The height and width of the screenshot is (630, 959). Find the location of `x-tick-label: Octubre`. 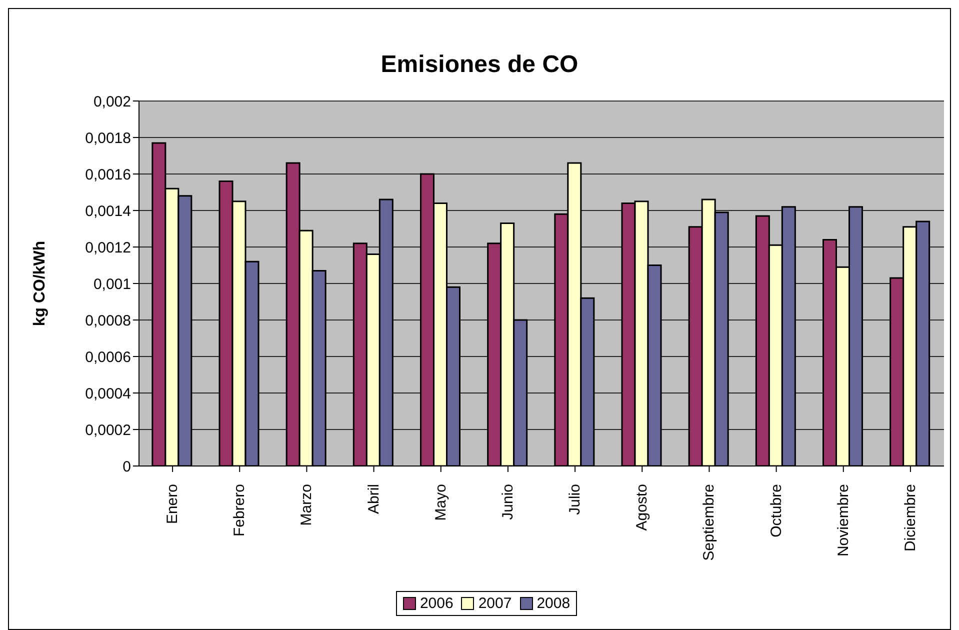

x-tick-label: Octubre is located at coordinates (776, 511).